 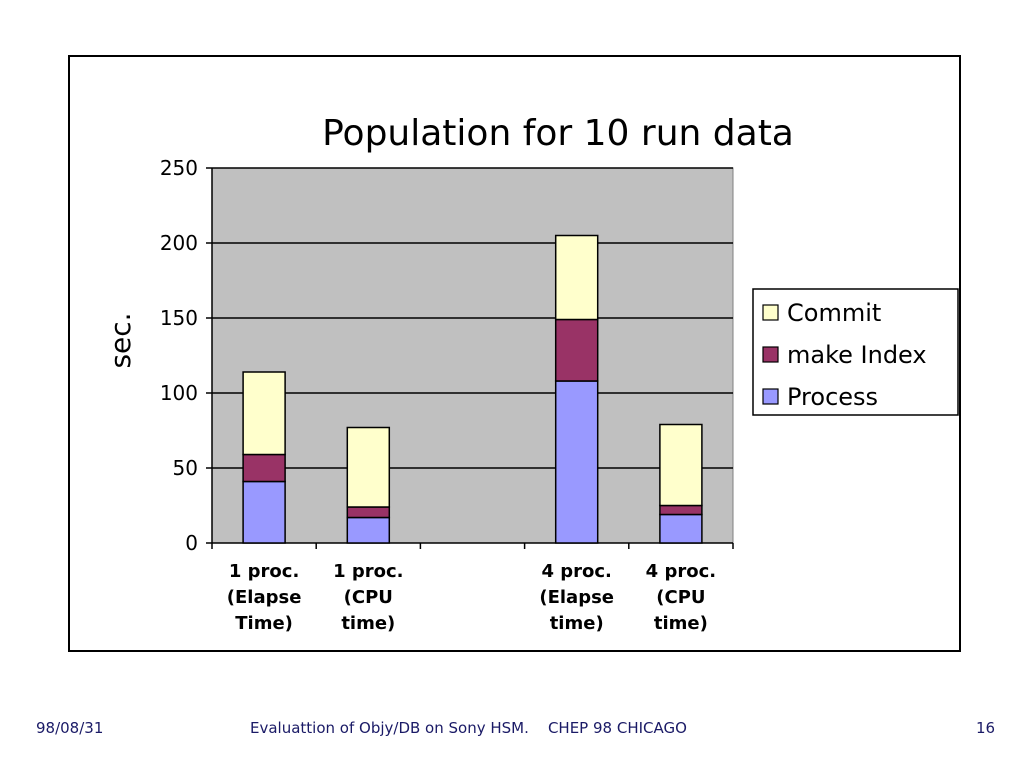 I want to click on y-tick-label: 0, so click(x=191, y=543).